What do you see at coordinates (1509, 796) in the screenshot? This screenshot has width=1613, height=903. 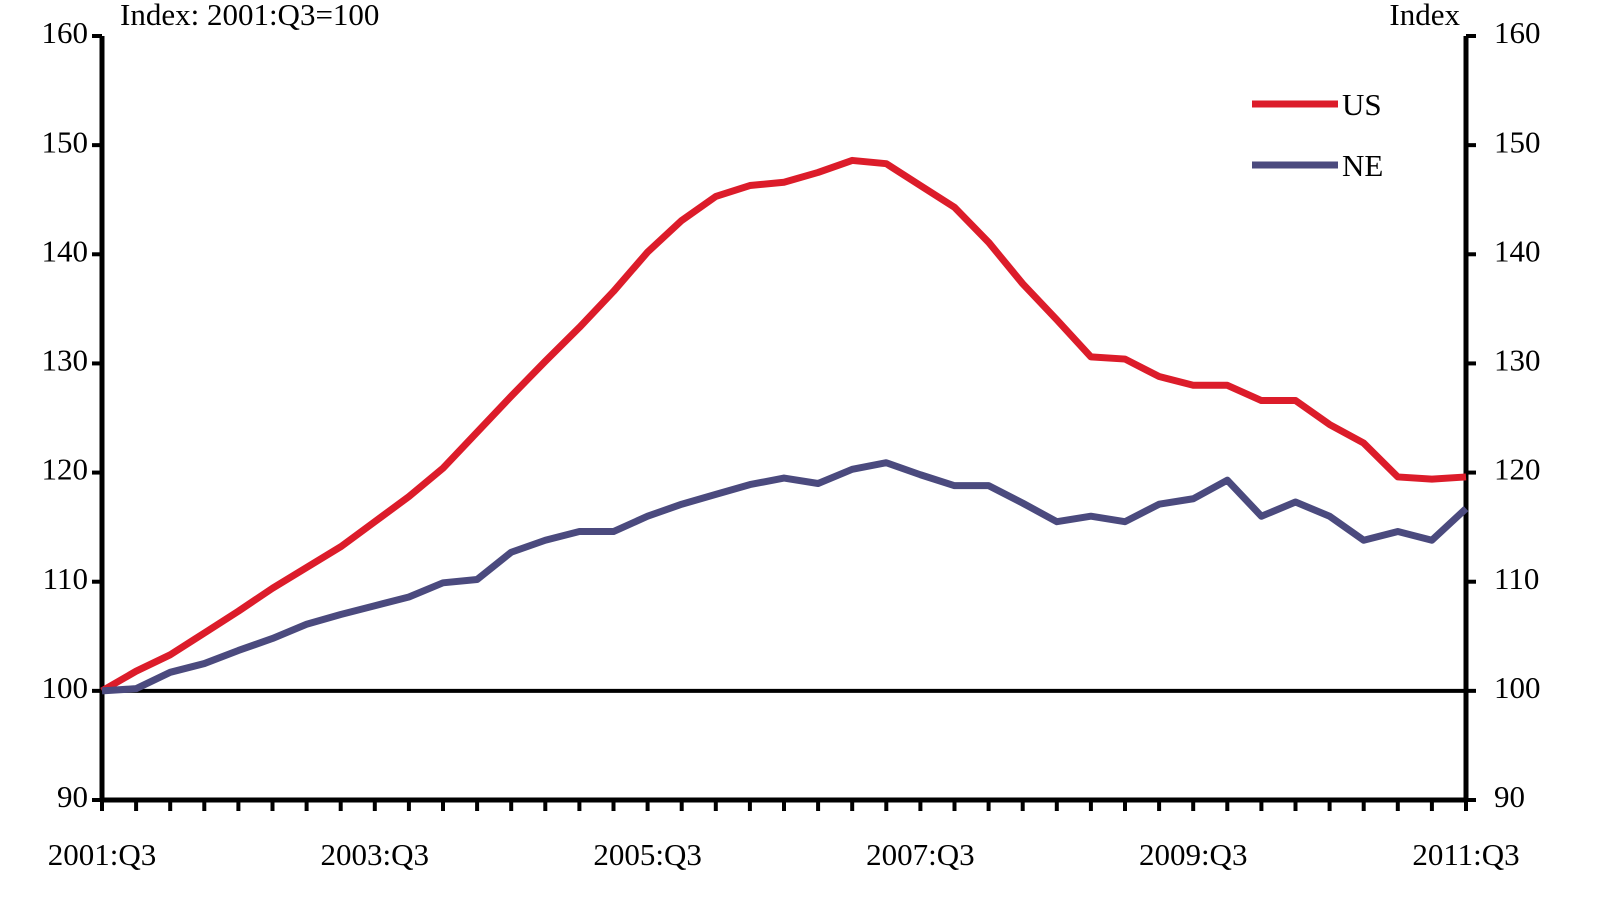 I see `y2-tick-label: 90` at bounding box center [1509, 796].